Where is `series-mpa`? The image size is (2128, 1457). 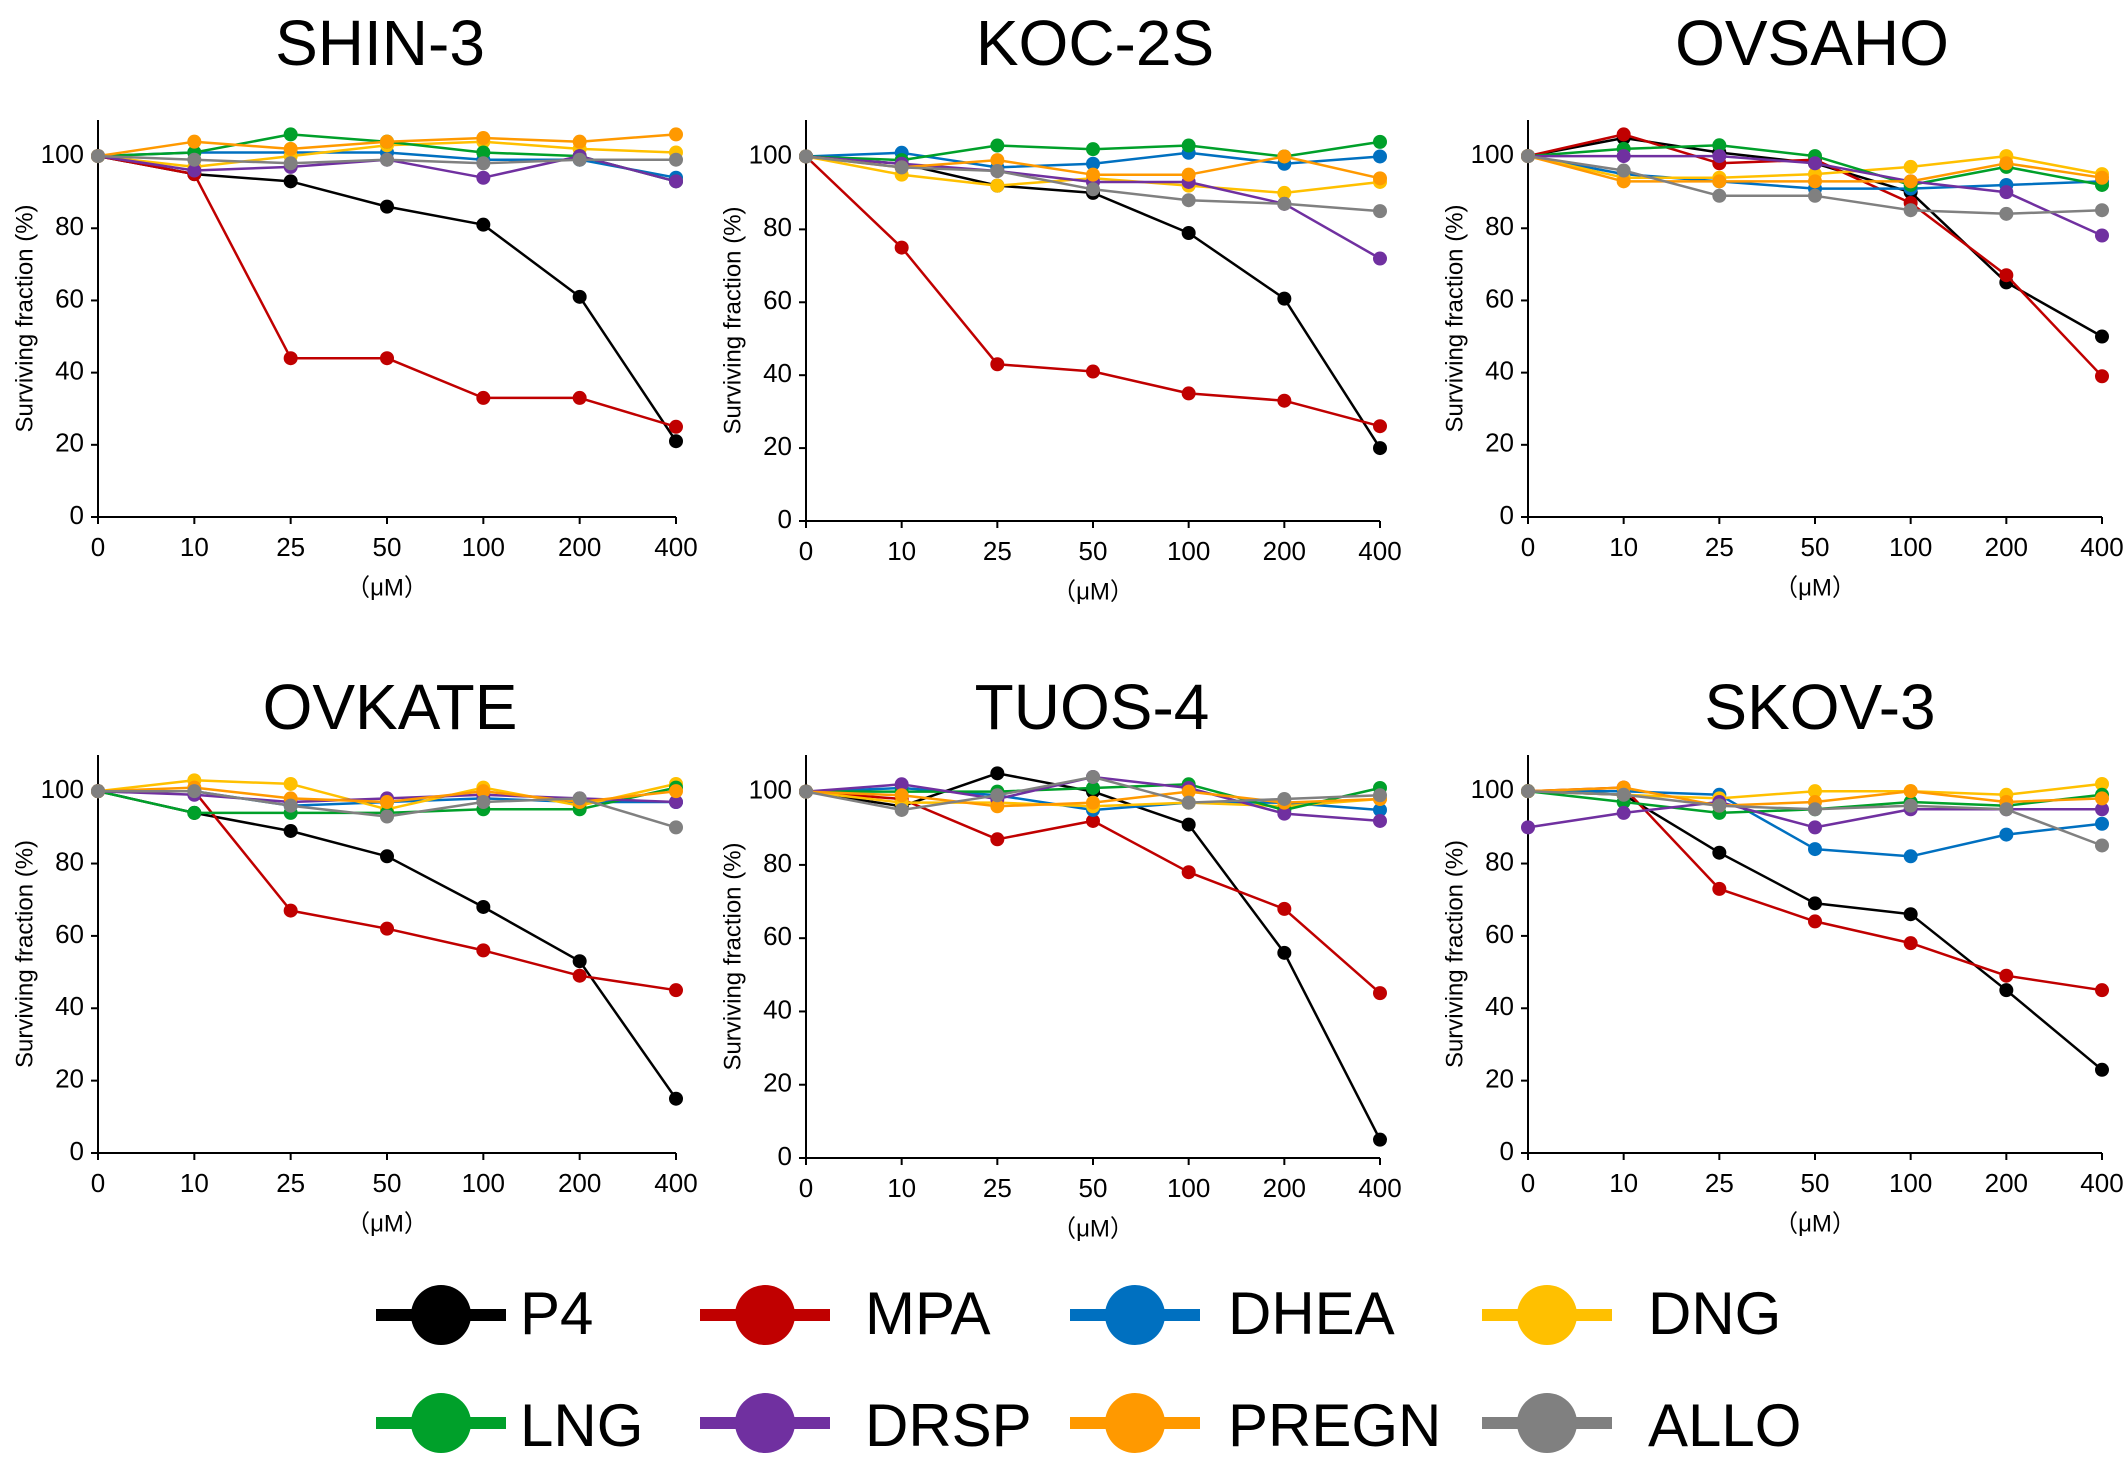 series-mpa is located at coordinates (387, 291).